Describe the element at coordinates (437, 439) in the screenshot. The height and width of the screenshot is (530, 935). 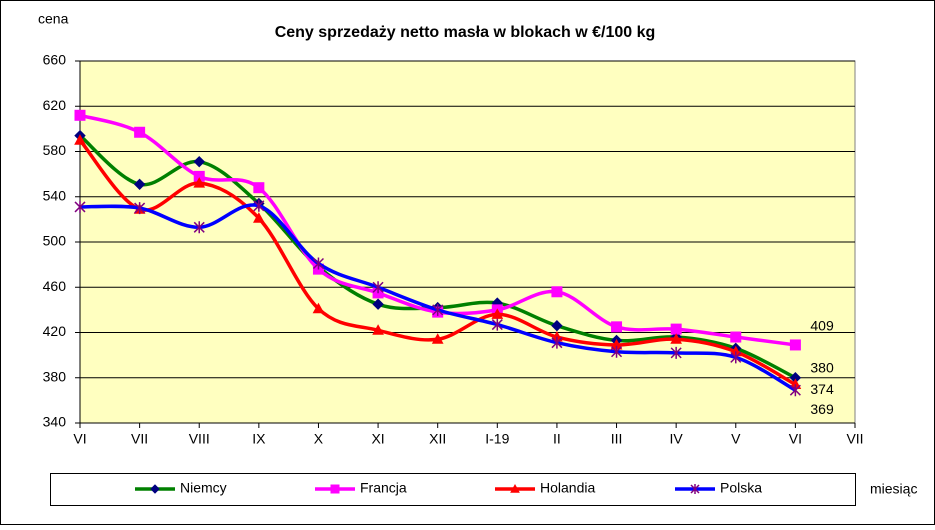
I see `x-tick-label: XII` at that location.